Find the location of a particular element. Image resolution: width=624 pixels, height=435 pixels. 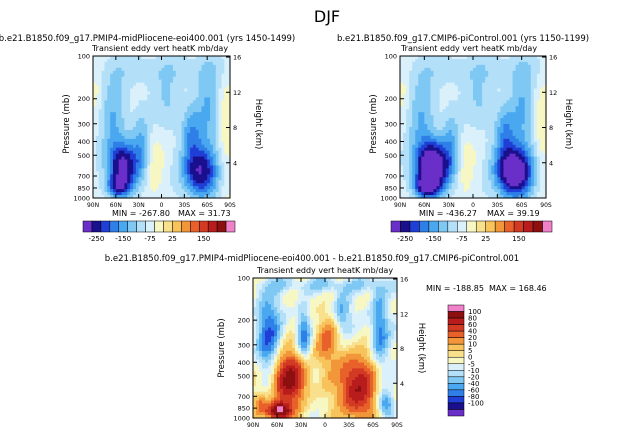

colorbar-swatch is located at coordinates (395, 226).